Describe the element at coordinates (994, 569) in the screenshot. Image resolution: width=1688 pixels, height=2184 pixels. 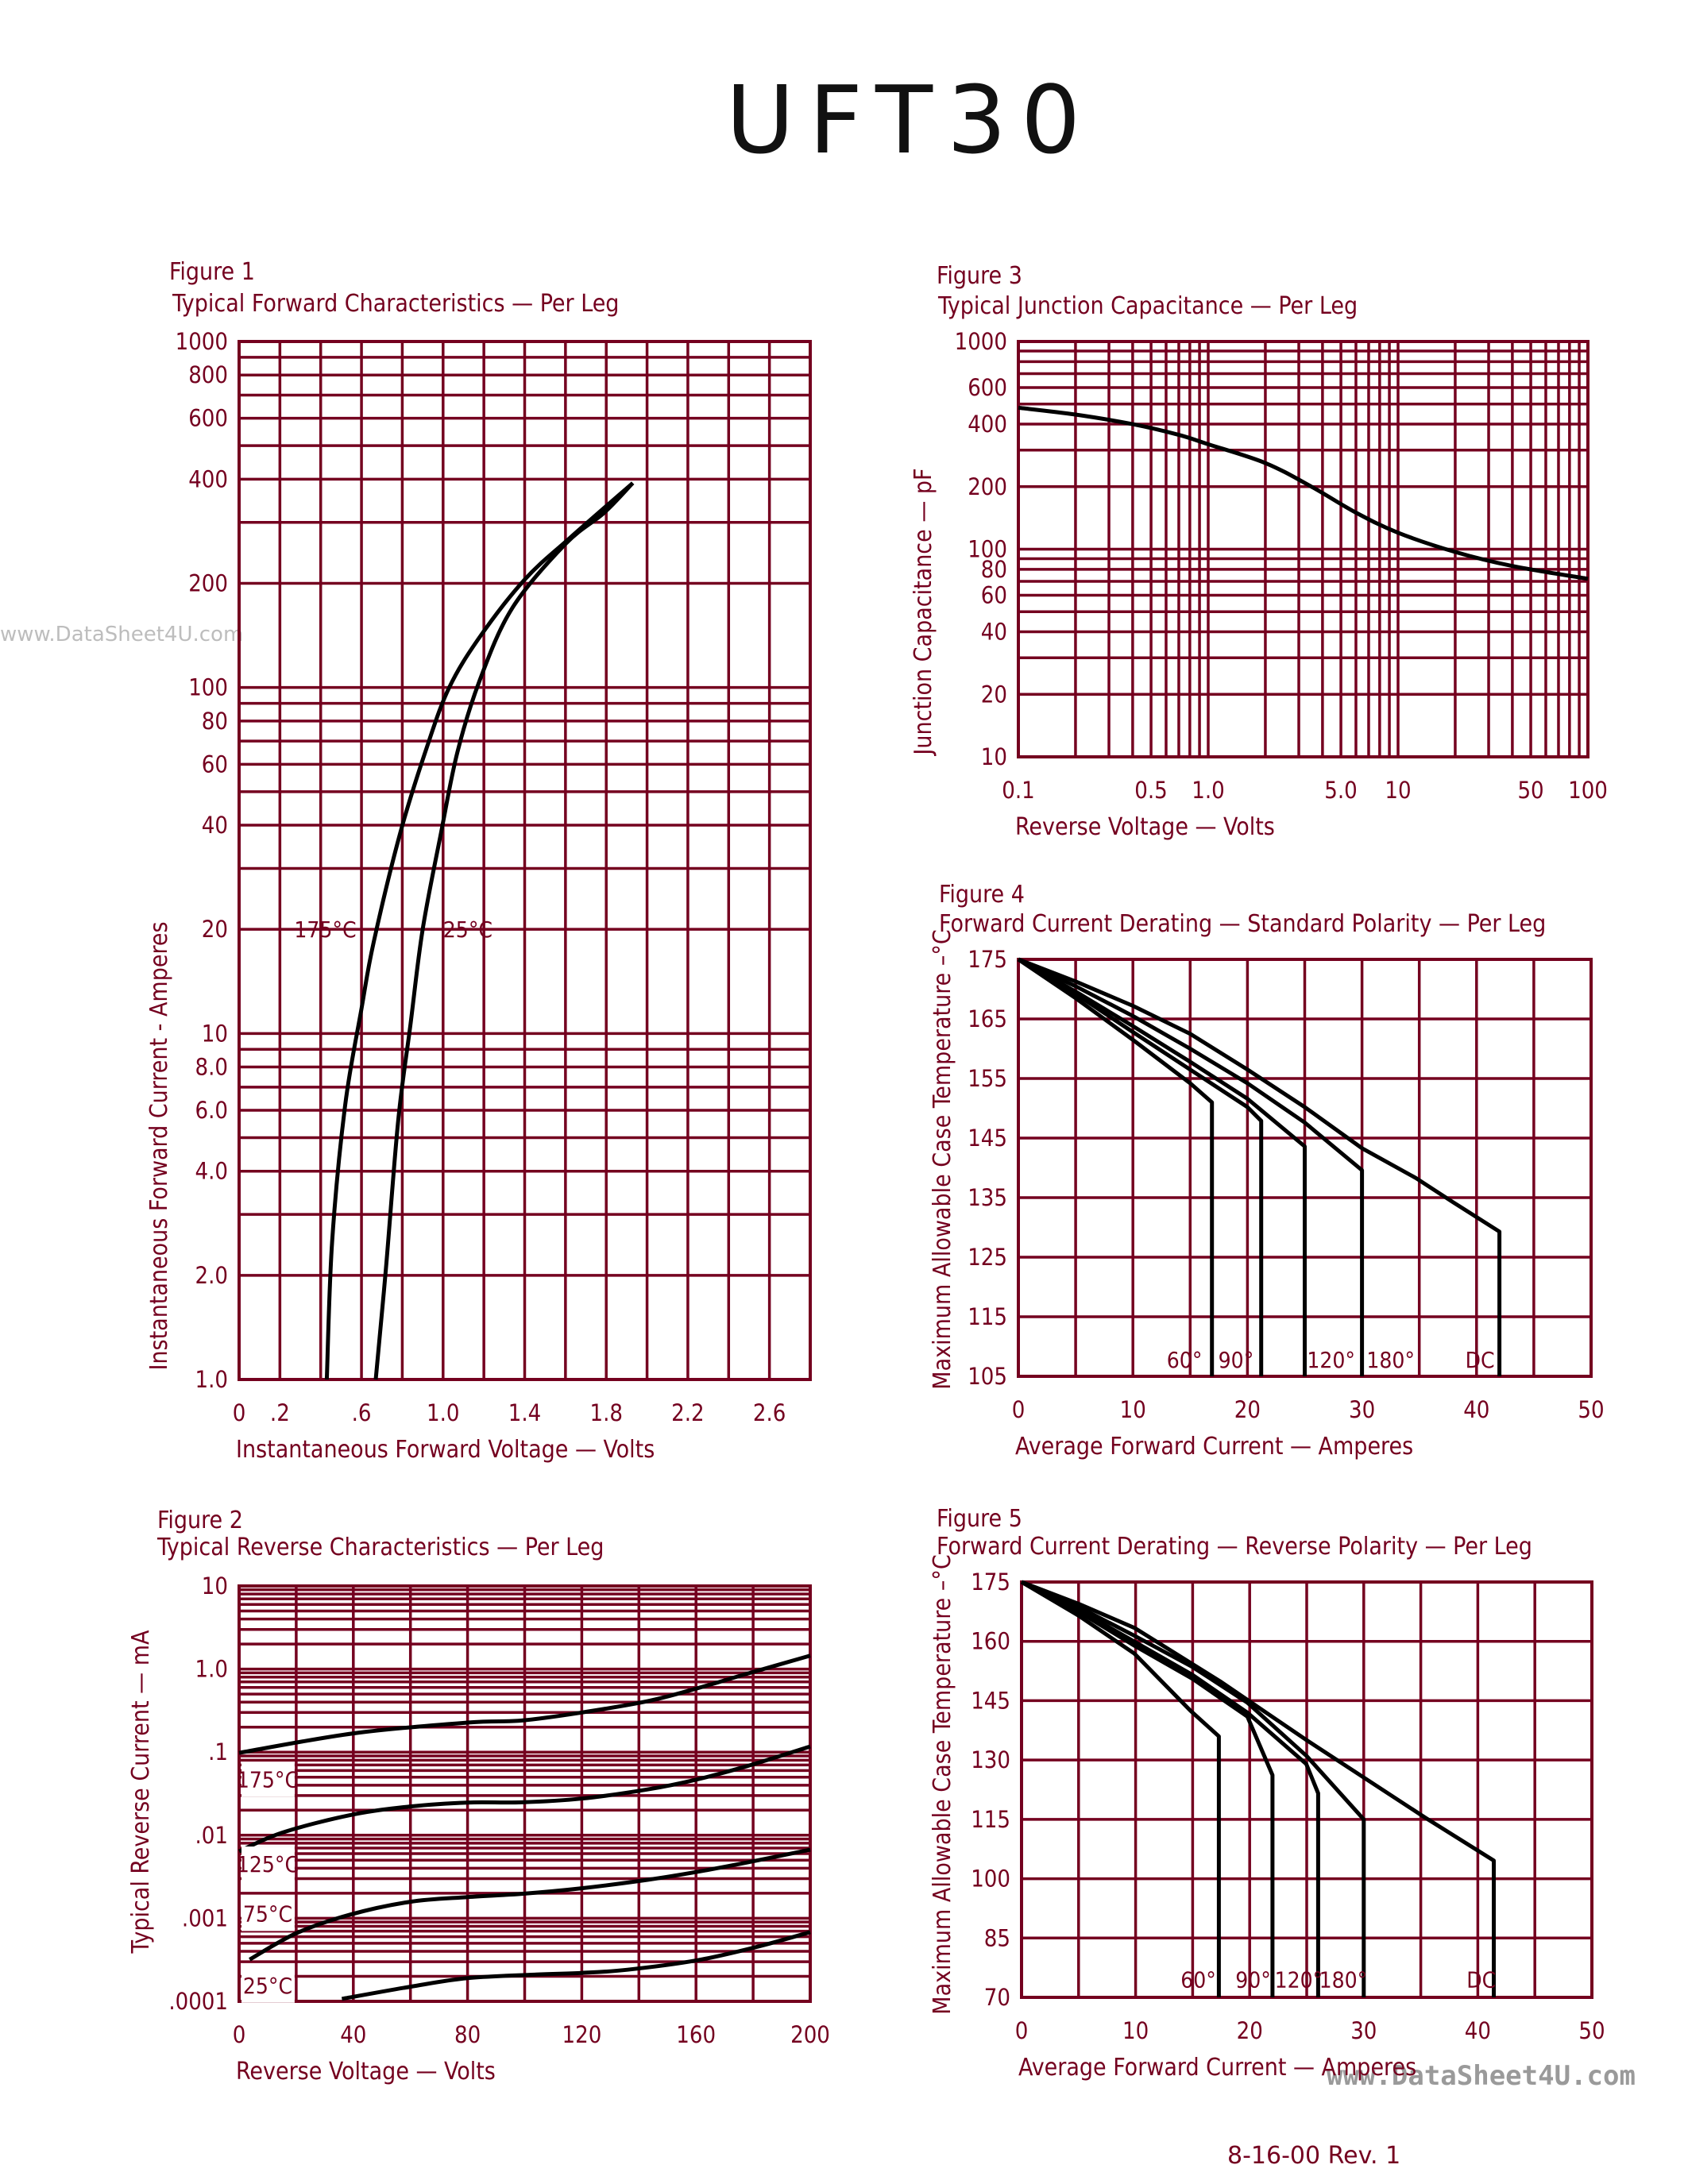
I see `y-tick-label: 80` at that location.